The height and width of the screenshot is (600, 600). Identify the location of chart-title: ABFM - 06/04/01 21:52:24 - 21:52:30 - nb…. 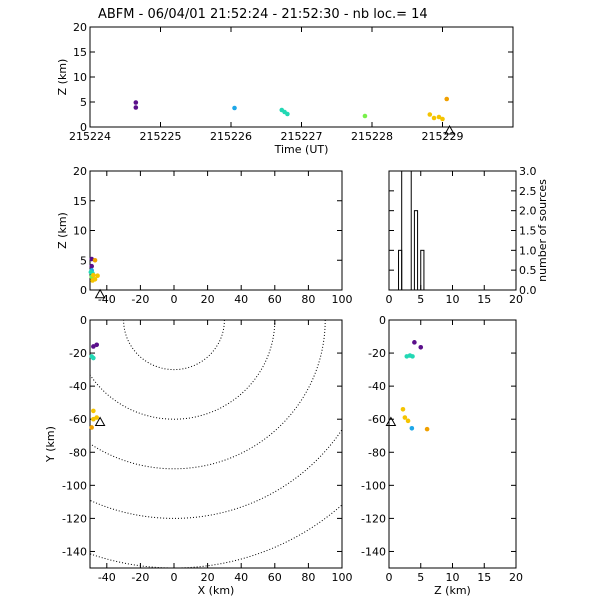
(263, 14).